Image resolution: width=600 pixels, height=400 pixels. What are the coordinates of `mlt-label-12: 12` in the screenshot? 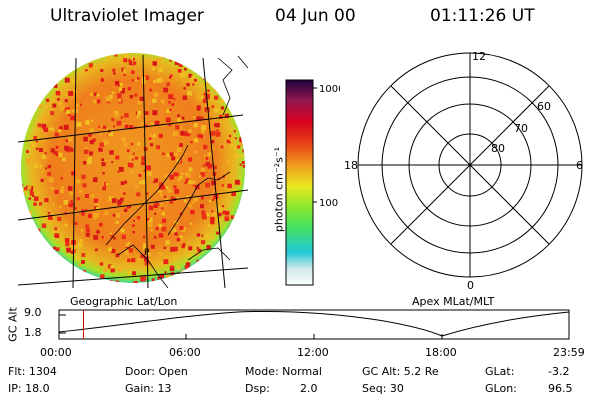 It's located at (479, 56).